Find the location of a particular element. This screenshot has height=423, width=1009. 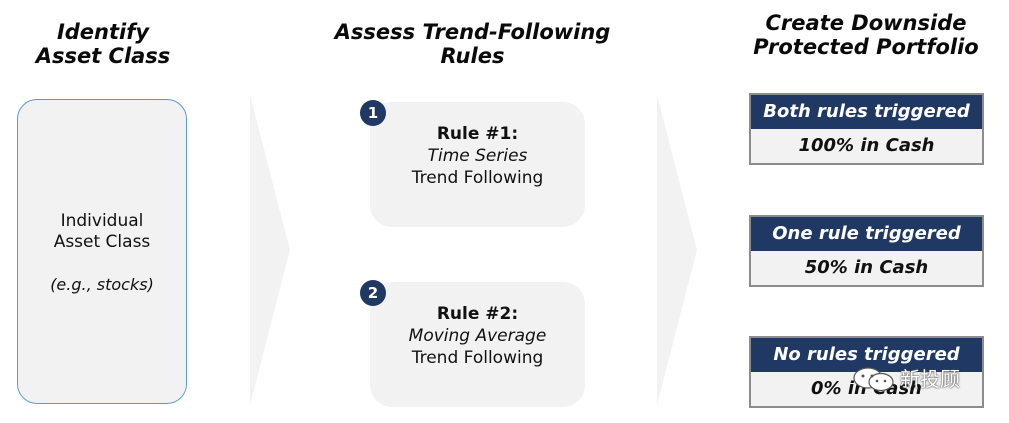

rule-title: Rule #2: is located at coordinates (477, 314).